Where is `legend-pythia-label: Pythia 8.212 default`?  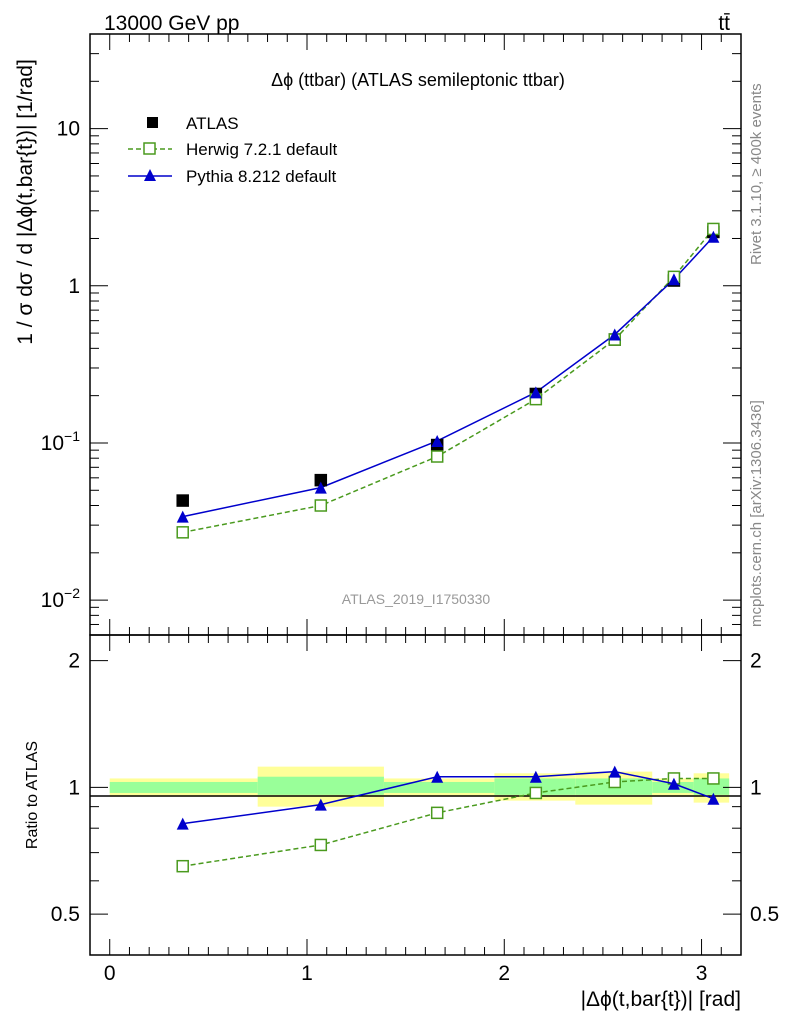 legend-pythia-label: Pythia 8.212 default is located at coordinates (261, 176).